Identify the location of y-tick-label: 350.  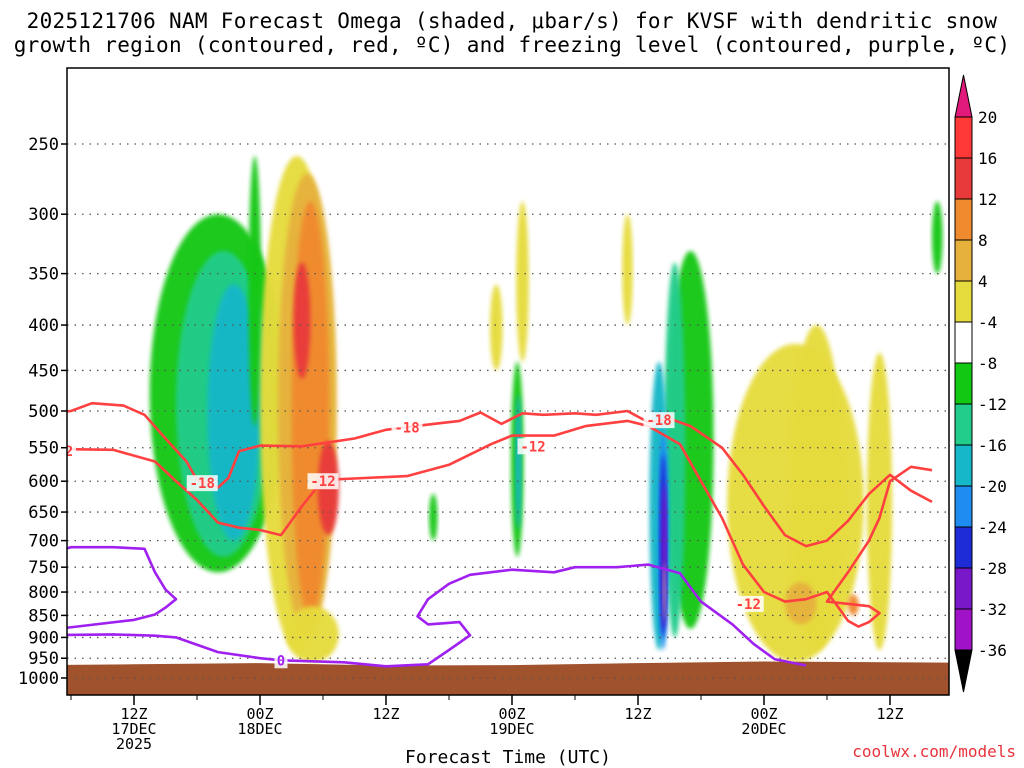
(43, 275).